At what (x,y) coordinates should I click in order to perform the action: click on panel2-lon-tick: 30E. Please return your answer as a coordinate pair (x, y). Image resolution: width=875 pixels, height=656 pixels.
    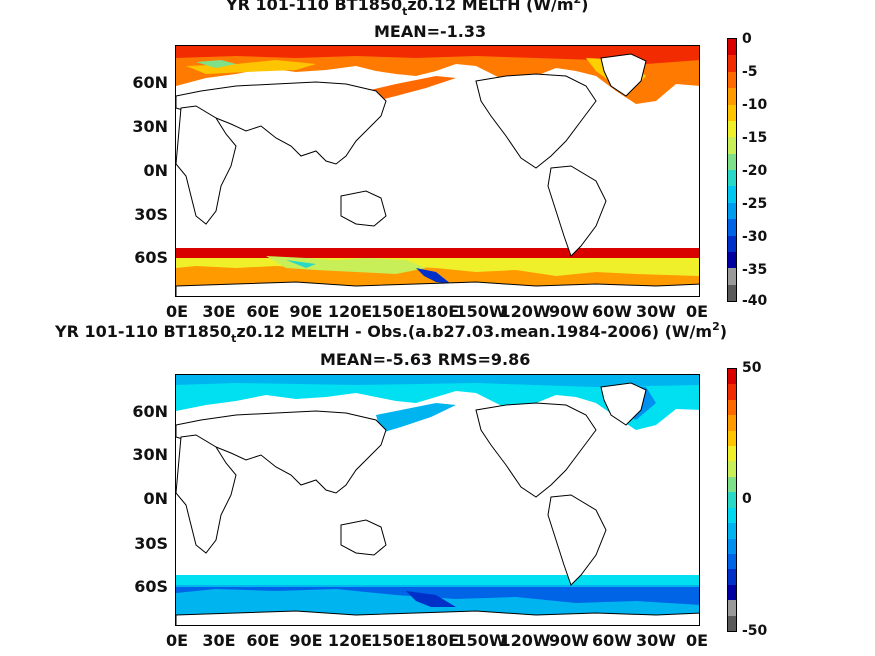
    Looking at the image, I should click on (219, 640).